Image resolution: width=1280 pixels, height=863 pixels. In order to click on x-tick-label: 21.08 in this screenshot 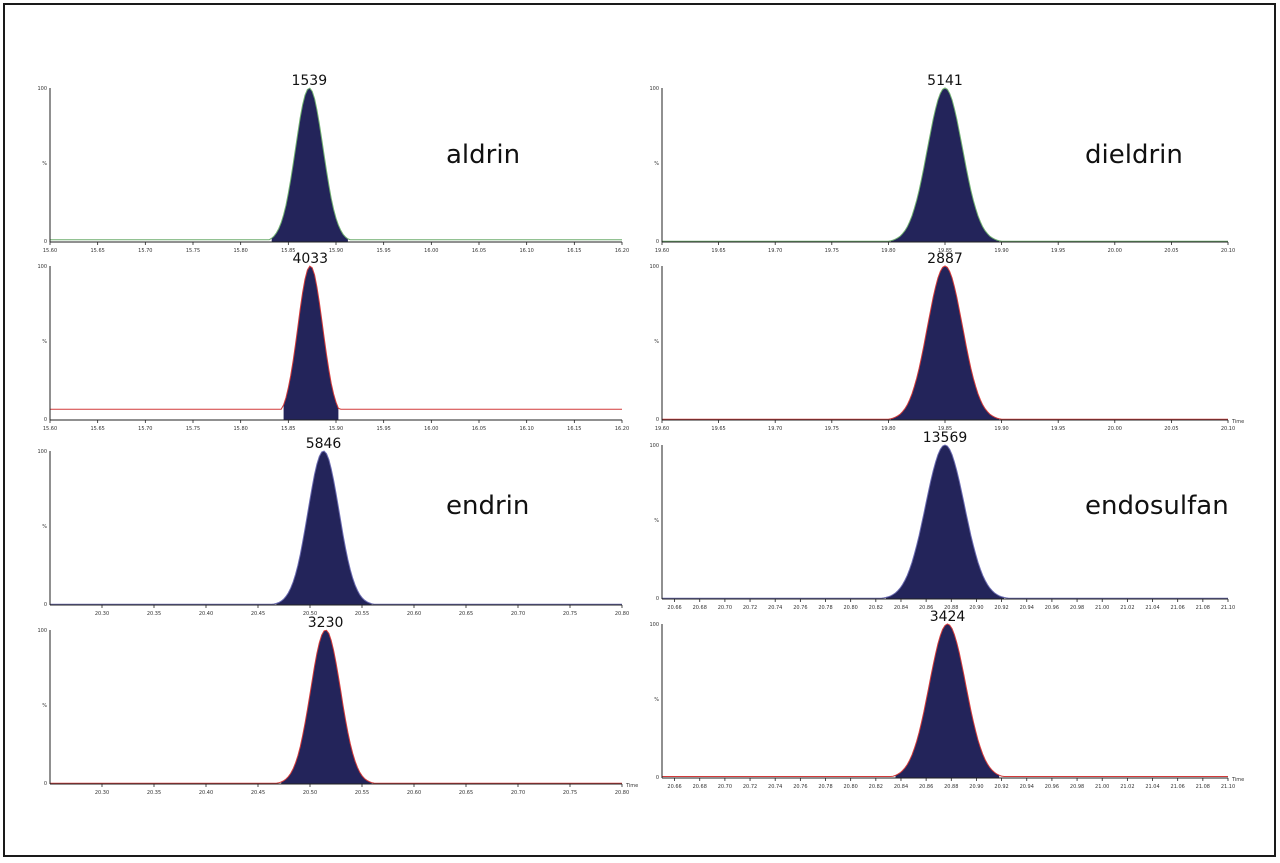, I will do `click(1203, 608)`.